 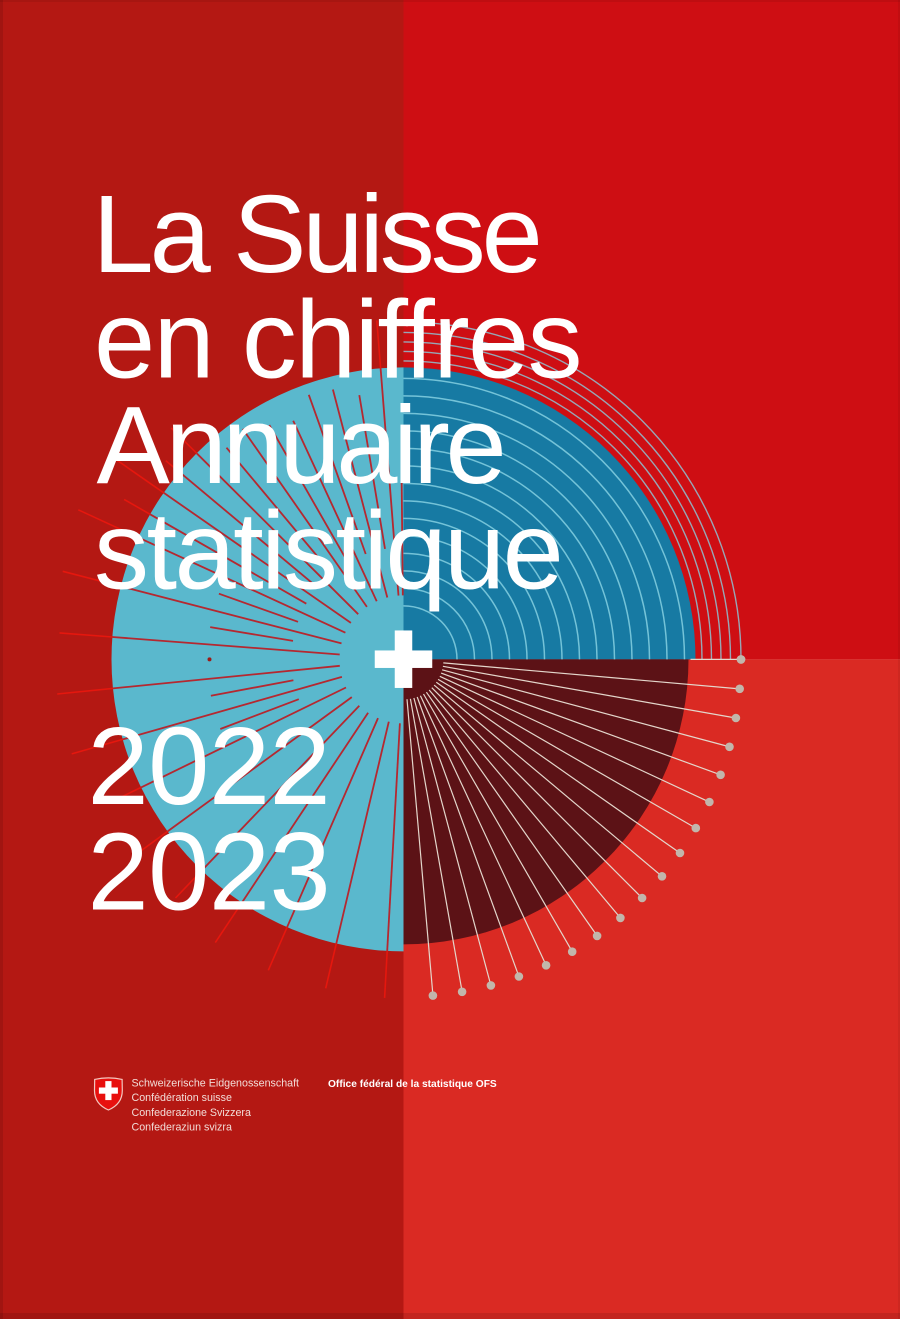 What do you see at coordinates (316, 234) in the screenshot?
I see `svg-text: La Suisse` at bounding box center [316, 234].